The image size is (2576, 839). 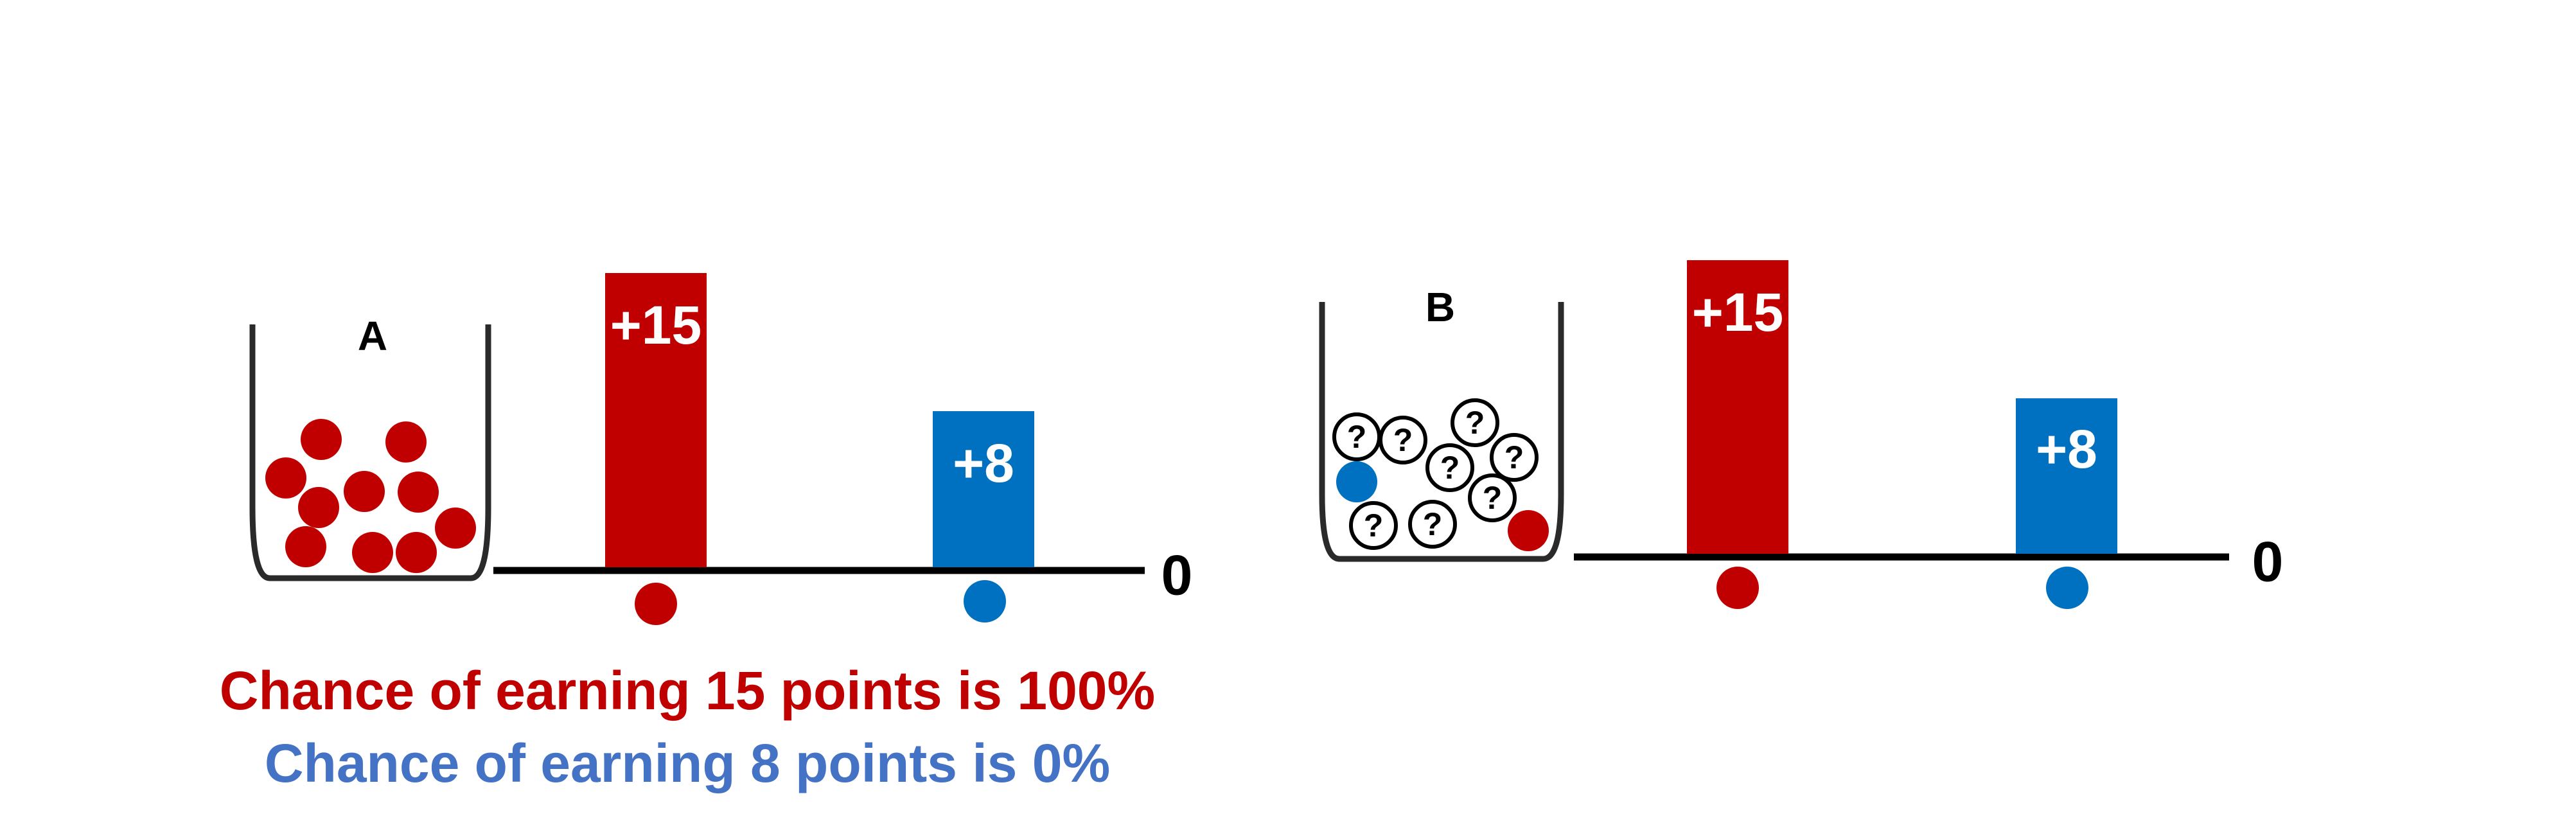 What do you see at coordinates (983, 463) in the screenshot?
I see `bar-a-blue-label: +8` at bounding box center [983, 463].